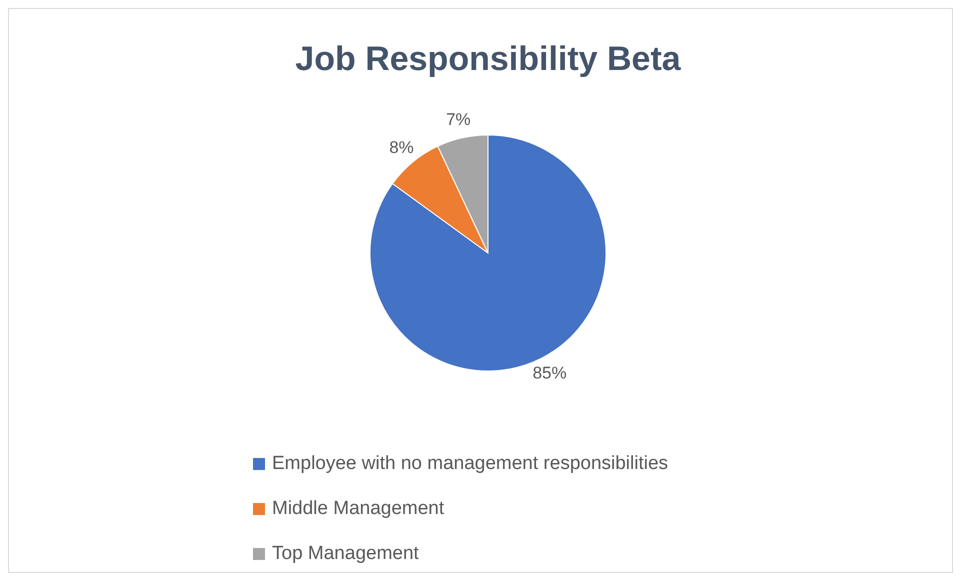  Describe the element at coordinates (458, 120) in the screenshot. I see `data-label: 7%` at that location.